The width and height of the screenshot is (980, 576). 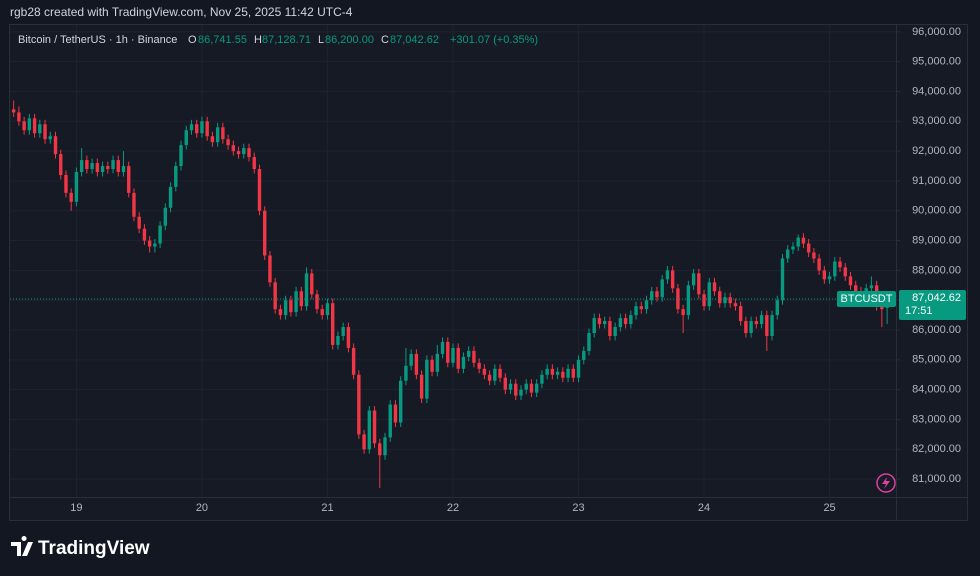 What do you see at coordinates (936, 240) in the screenshot?
I see `y-tick-label: 89,000.00` at bounding box center [936, 240].